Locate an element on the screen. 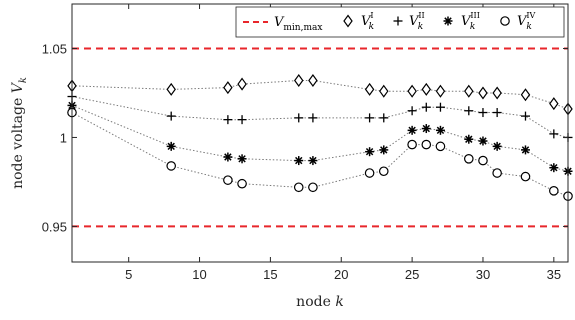  legend-label-series-2: VII k is located at coordinates (417, 21).